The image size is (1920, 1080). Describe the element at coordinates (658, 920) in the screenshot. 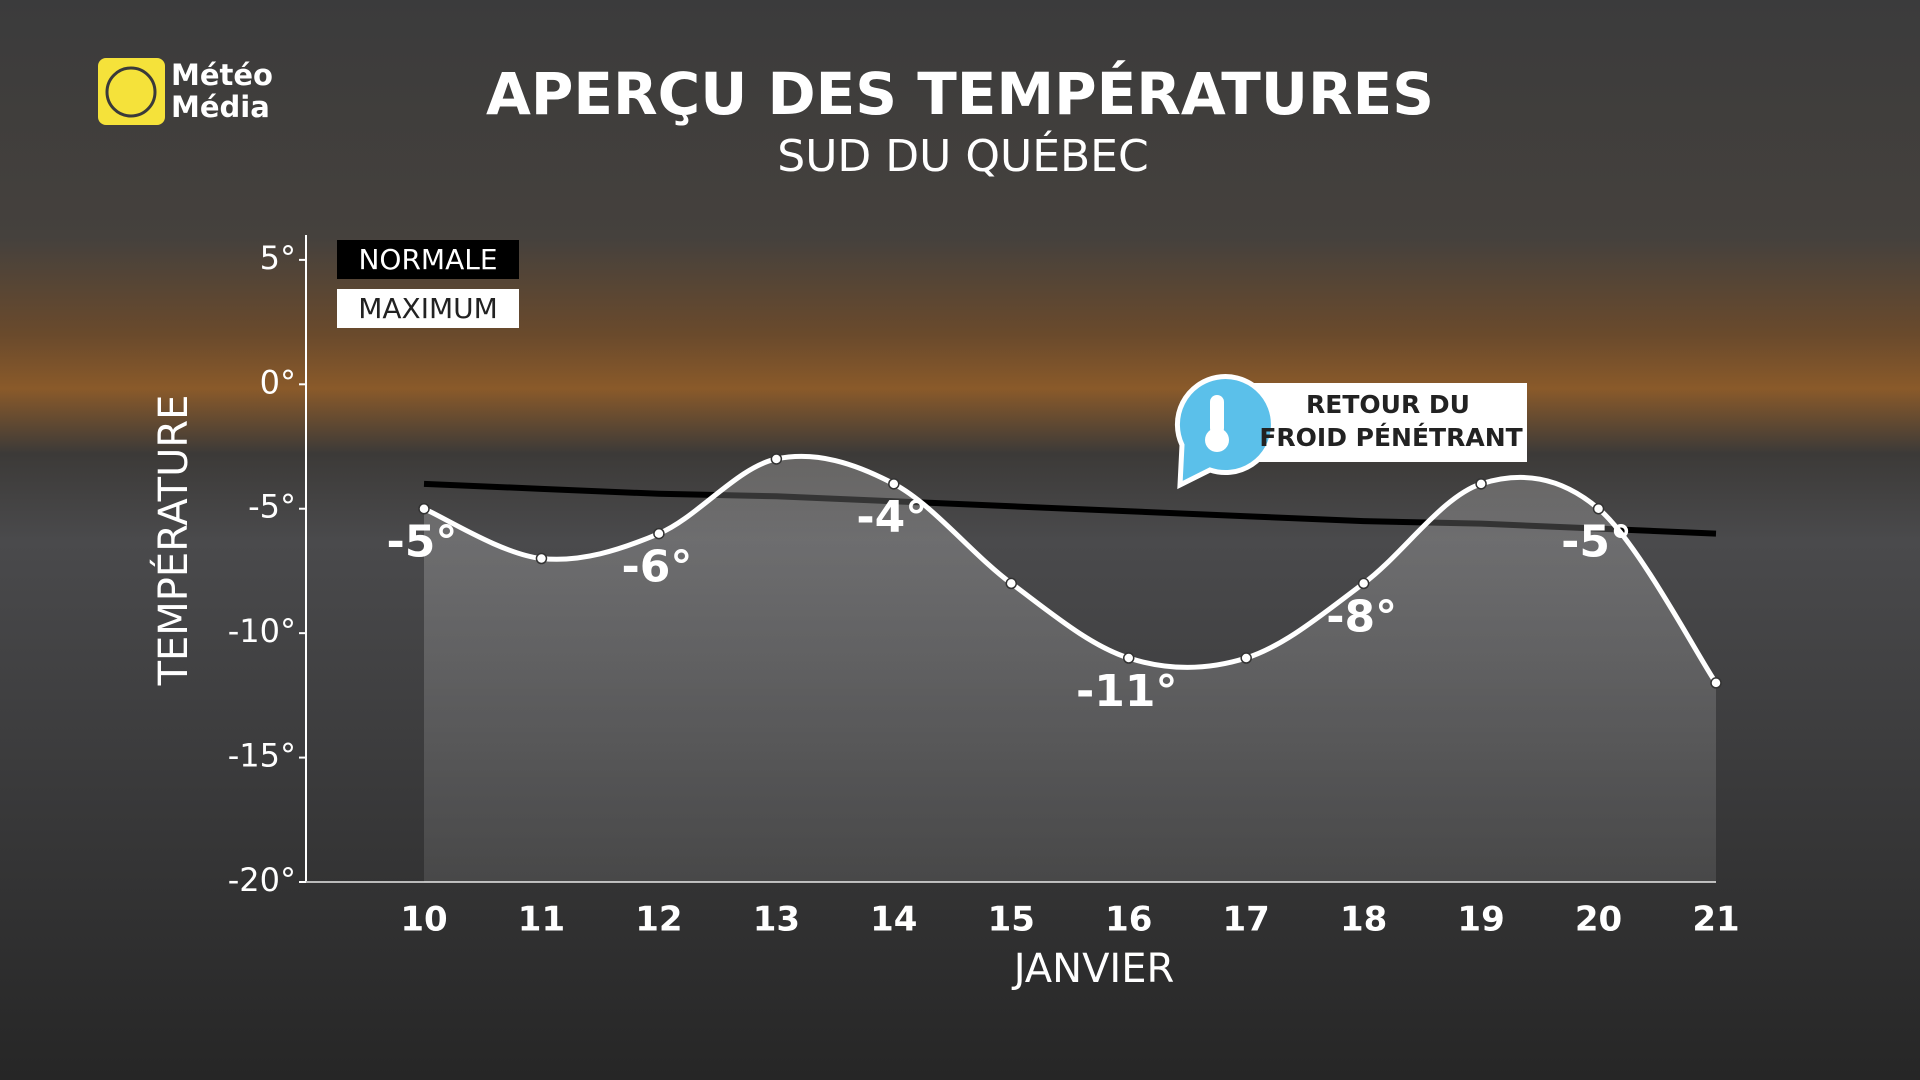

I see `x-tick-label: 12` at that location.